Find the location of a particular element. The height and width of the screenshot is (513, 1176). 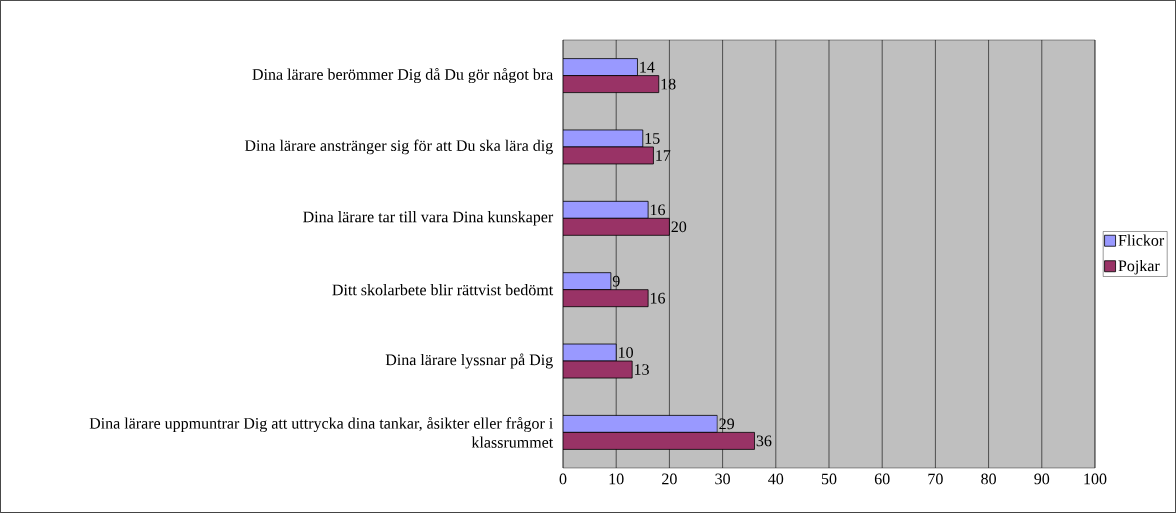

x-tick-label: 50 is located at coordinates (829, 479).